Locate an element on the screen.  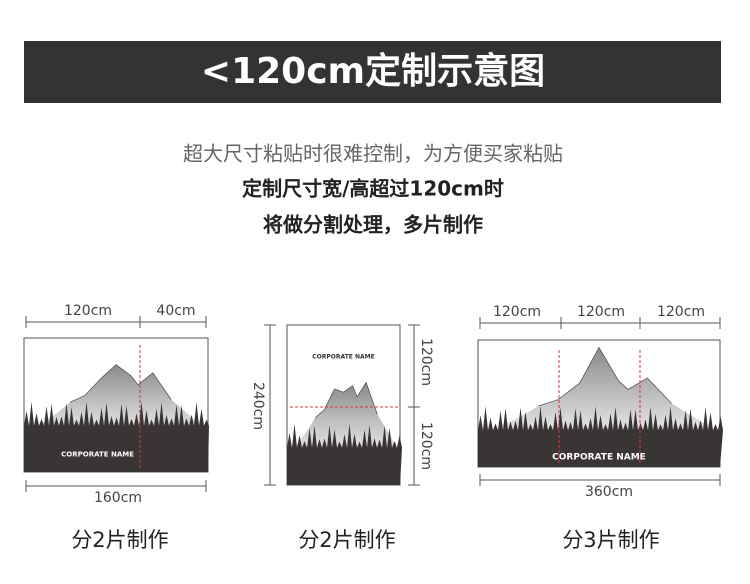
header-title: <120cm定制示意图 is located at coordinates (373, 71).